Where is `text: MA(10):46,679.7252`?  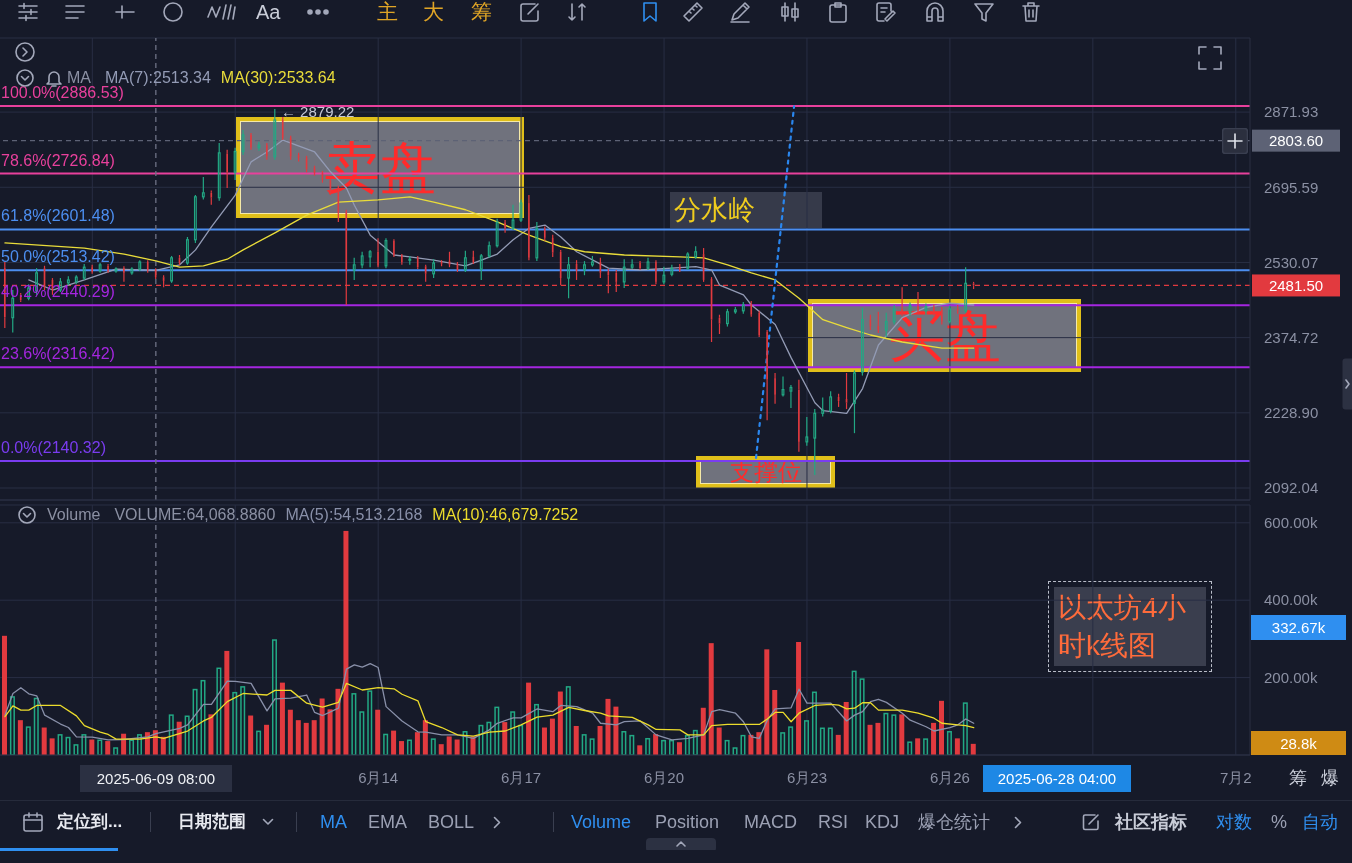
text: MA(10):46,679.7252 is located at coordinates (505, 515).